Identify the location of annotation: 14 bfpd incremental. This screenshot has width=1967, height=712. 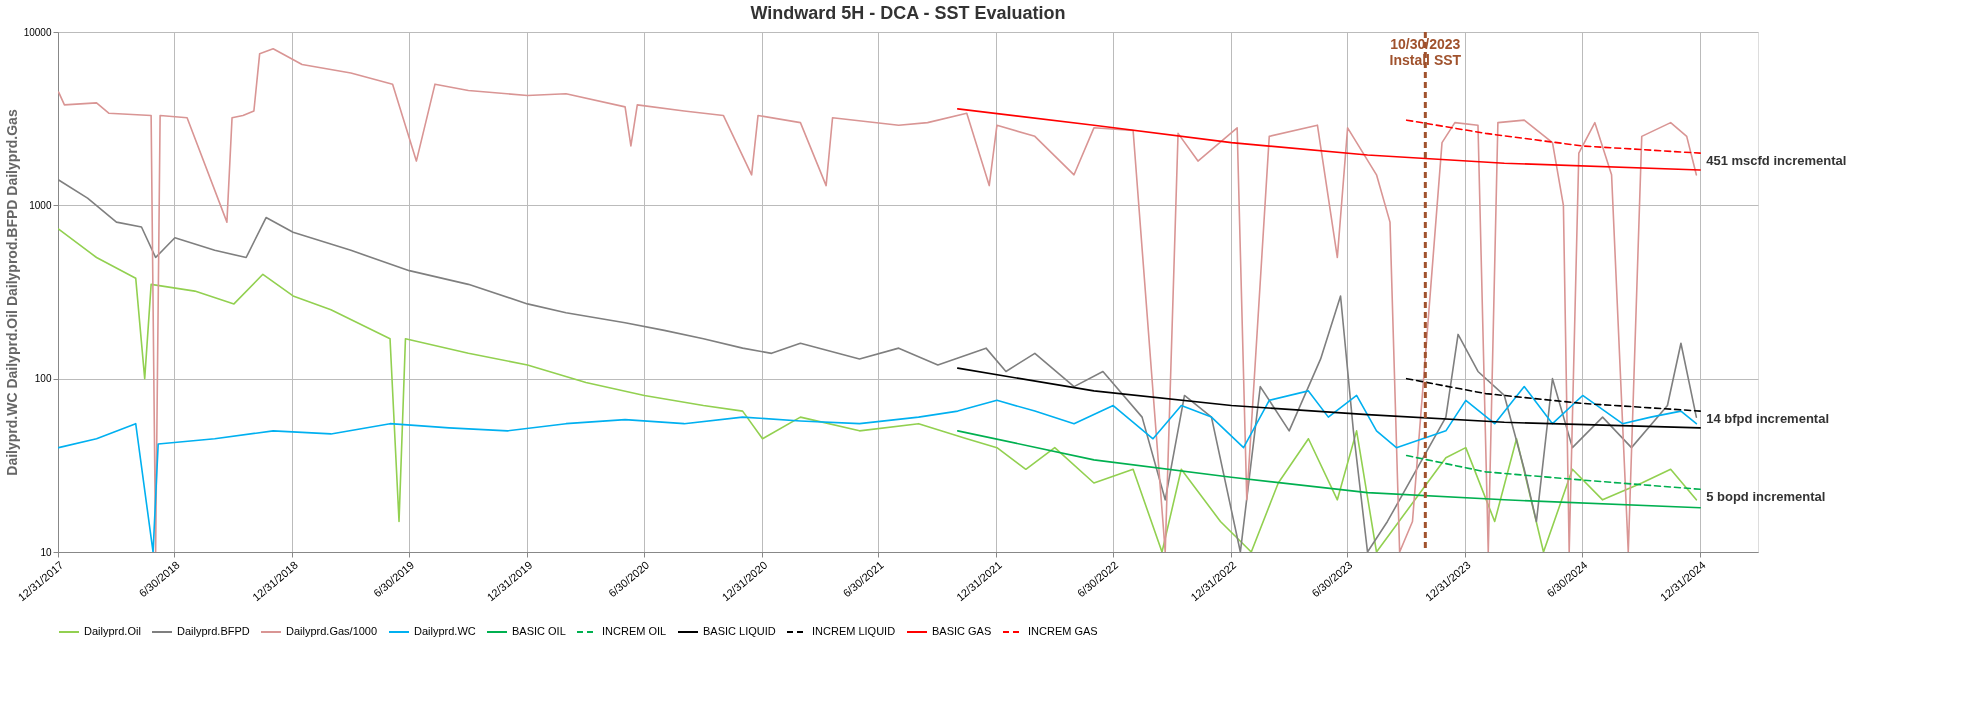
(1768, 419).